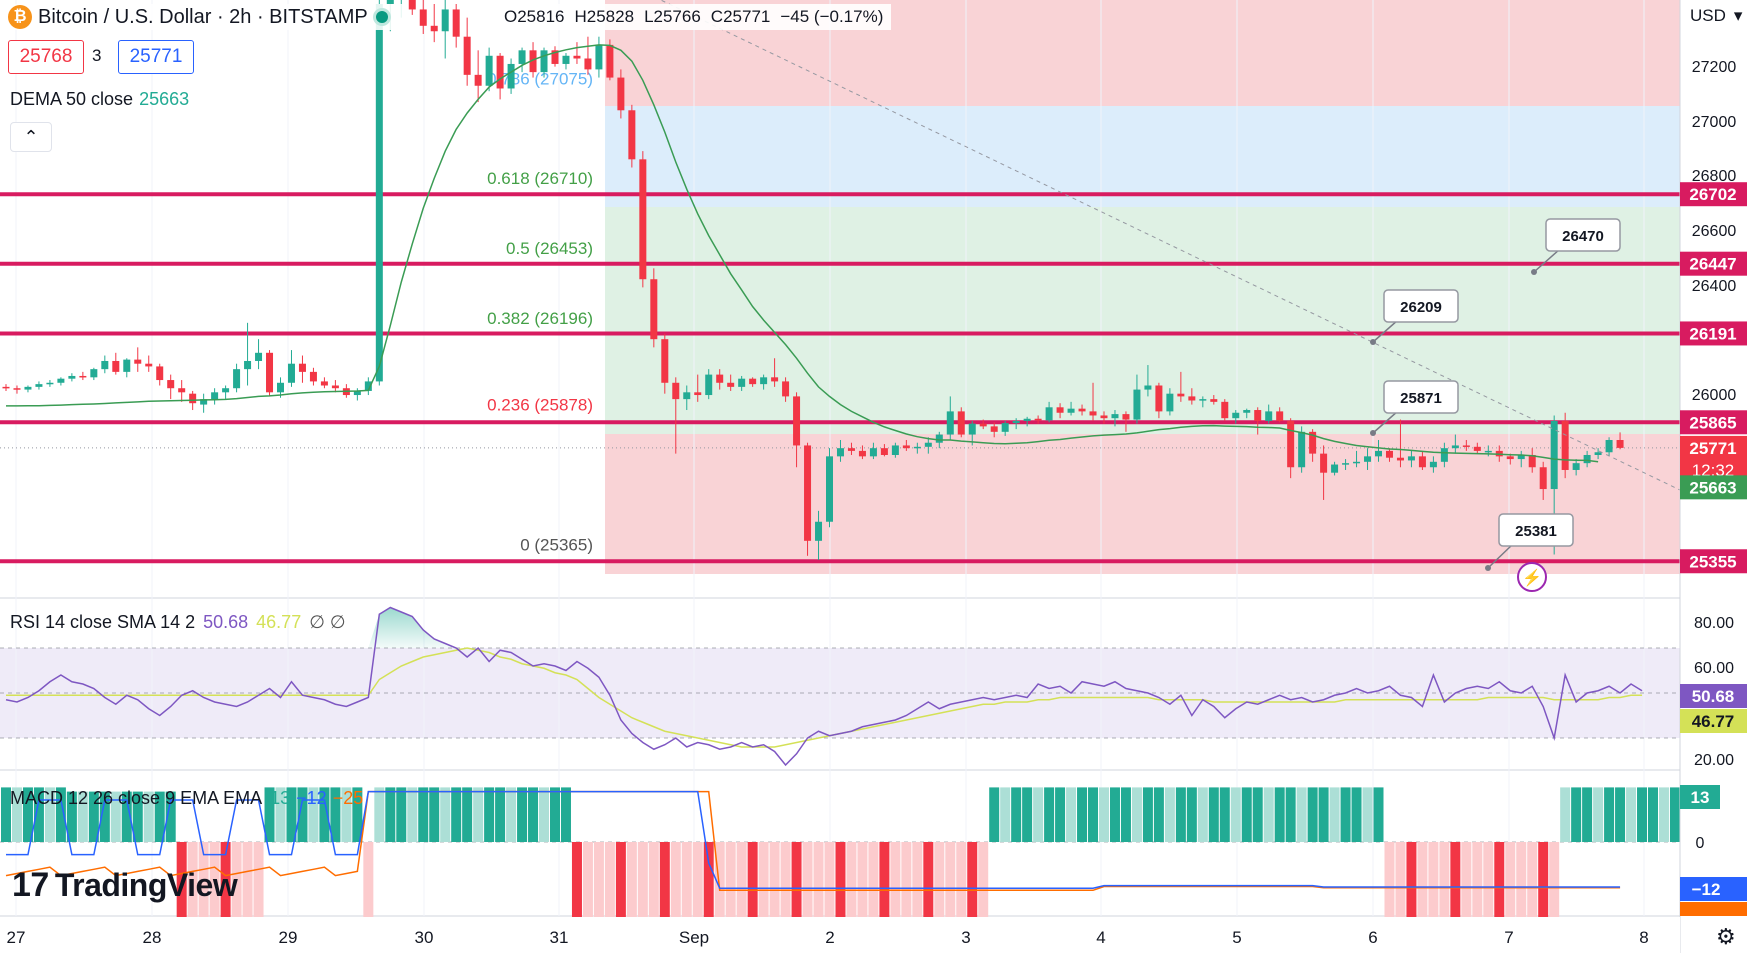  I want to click on symbol-header: ₿ Bitcoin / U.S. Dollar · 2h · BITSTAMP, so click(204, 17).